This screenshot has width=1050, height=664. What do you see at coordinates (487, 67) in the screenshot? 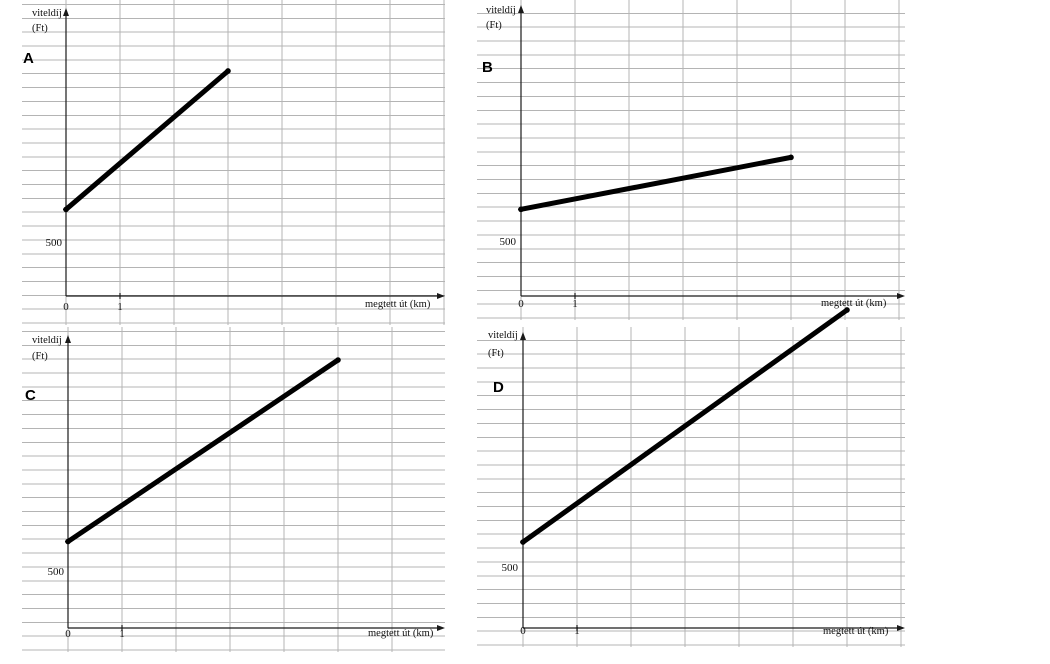
I see `panel-letter: B` at bounding box center [487, 67].